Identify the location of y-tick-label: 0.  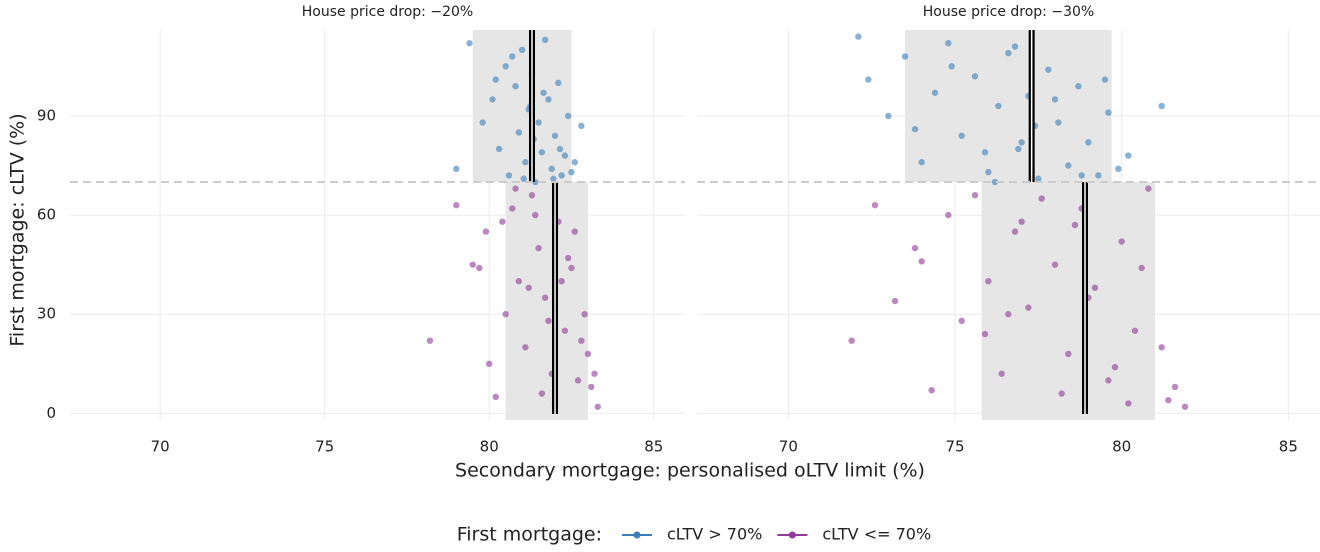
(51, 413).